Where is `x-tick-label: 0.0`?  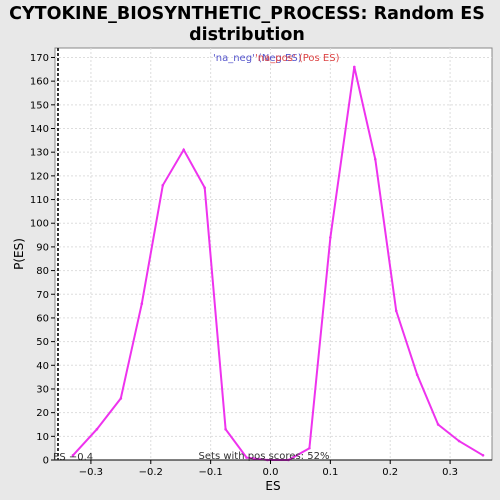 x-tick-label: 0.0 is located at coordinates (271, 472).